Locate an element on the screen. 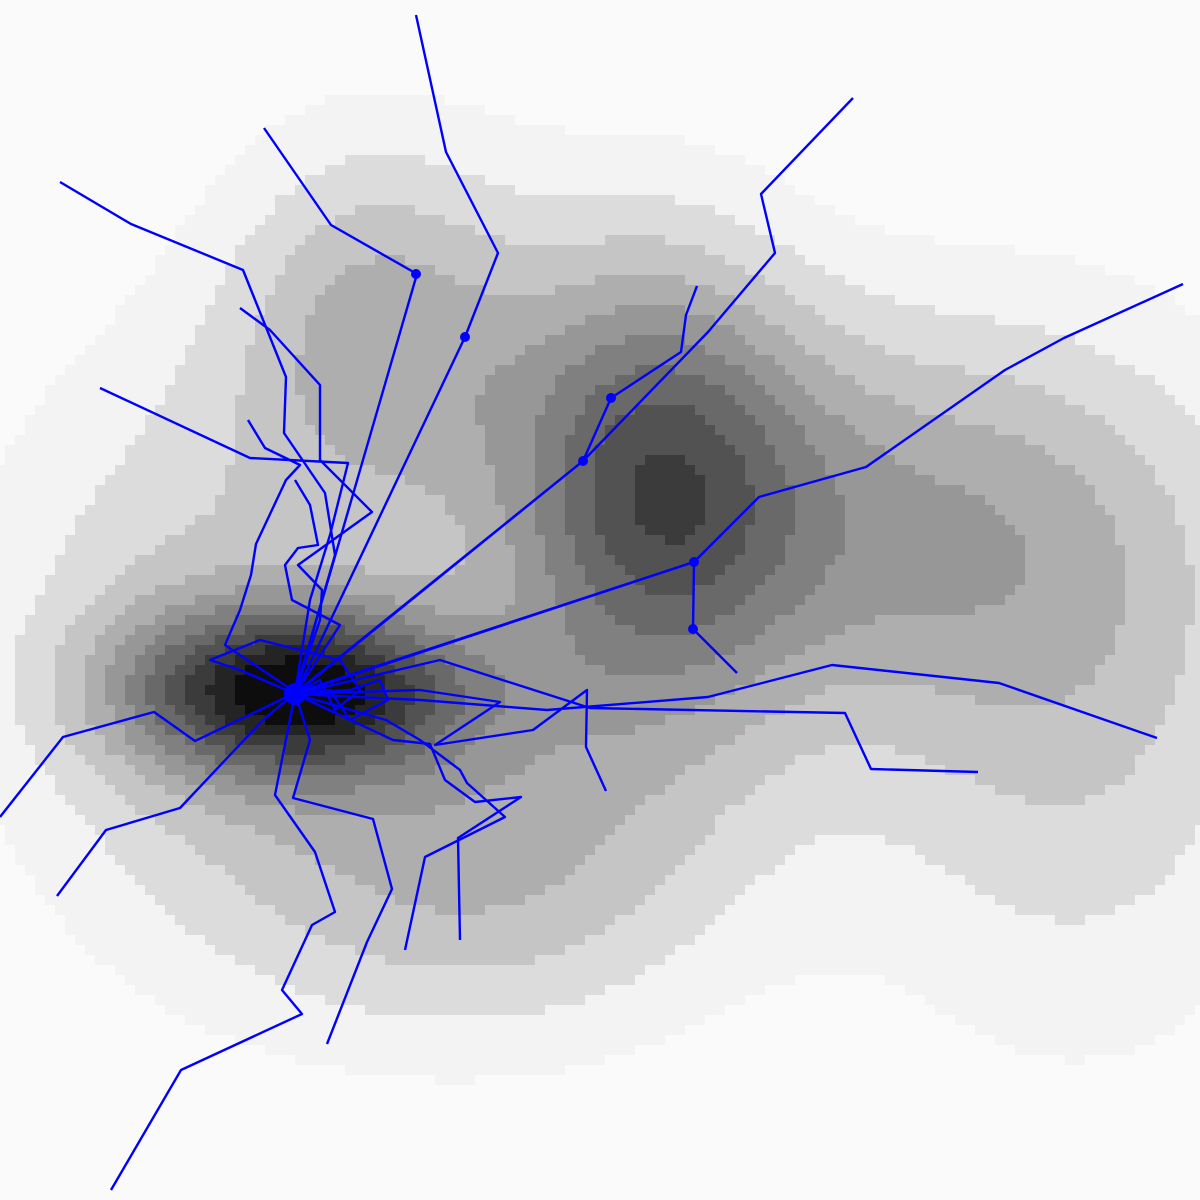  path-nodes is located at coordinates (491, 487).